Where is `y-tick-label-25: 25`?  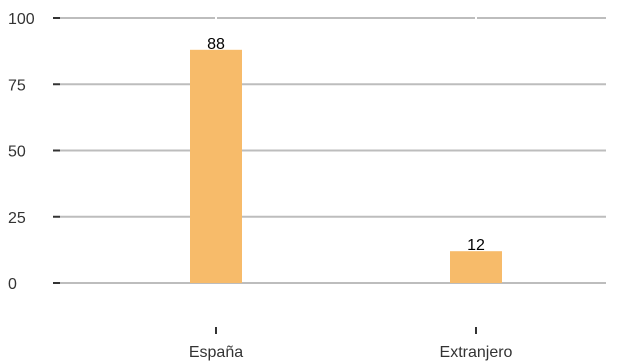
y-tick-label-25: 25 is located at coordinates (17, 218).